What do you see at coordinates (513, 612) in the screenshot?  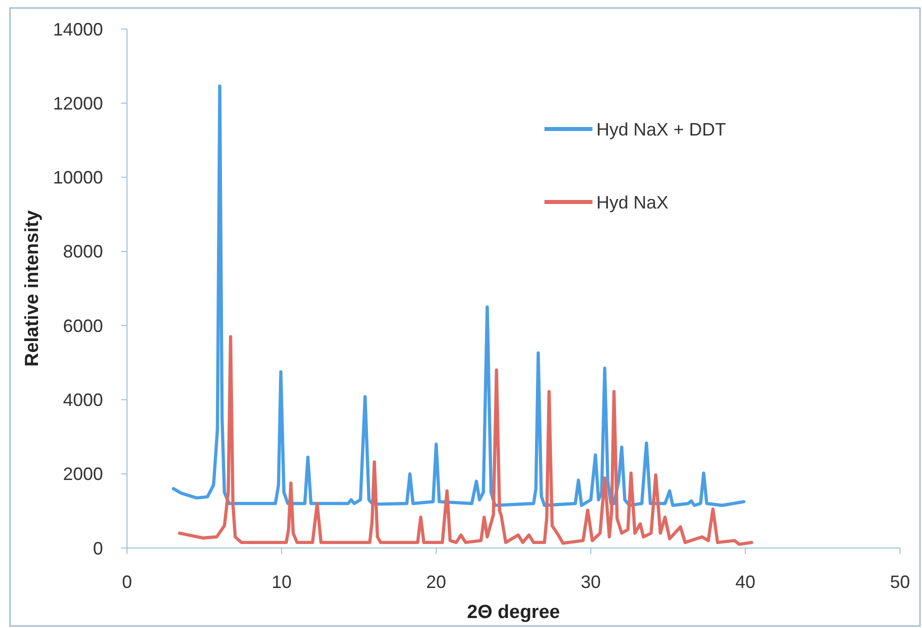 I see `x-axis-title: 2Θ degree` at bounding box center [513, 612].